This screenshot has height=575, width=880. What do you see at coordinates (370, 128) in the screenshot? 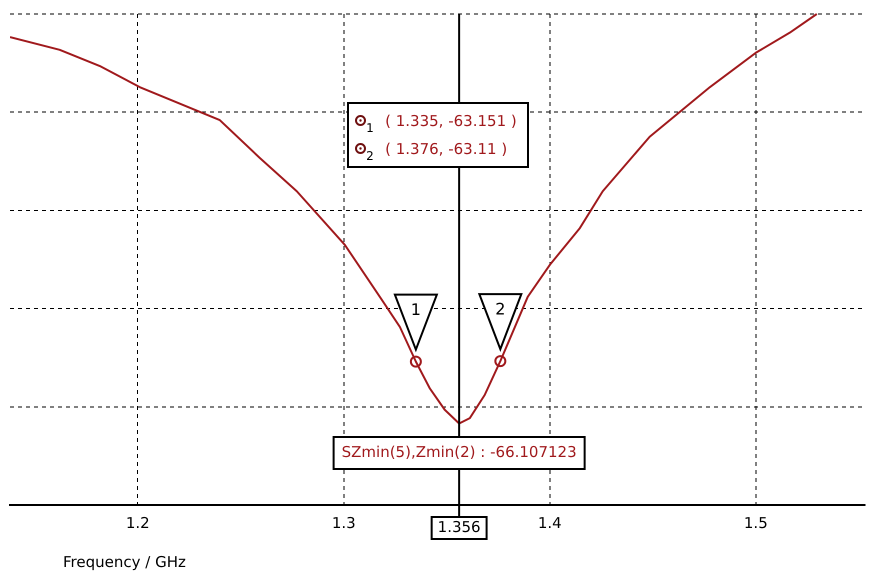
I see `text: 1` at bounding box center [370, 128].